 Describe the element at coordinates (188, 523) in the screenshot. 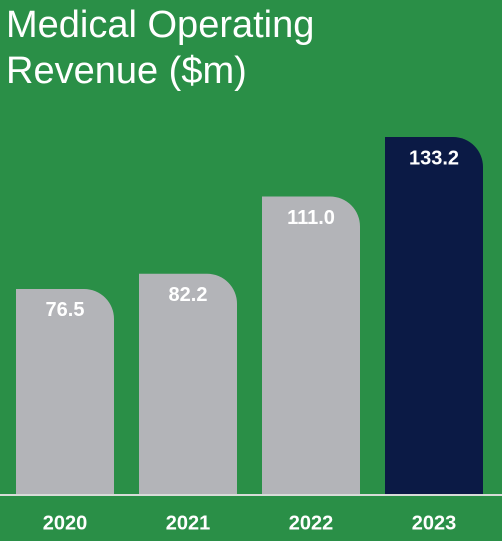

I see `x-tick-label: 2021` at that location.